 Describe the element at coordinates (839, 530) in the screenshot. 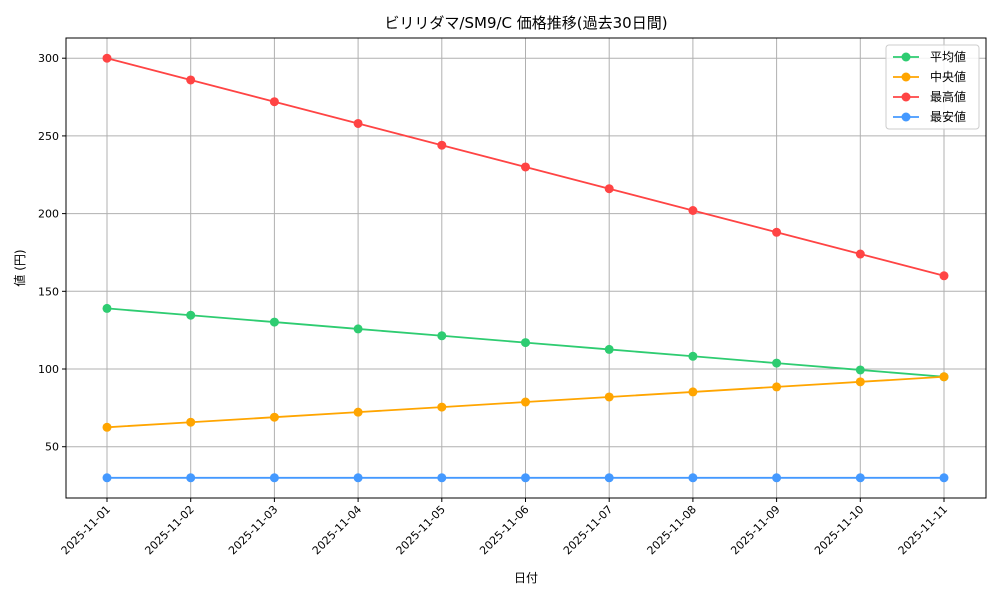

I see `x-tick-label: 2025-11-10` at that location.